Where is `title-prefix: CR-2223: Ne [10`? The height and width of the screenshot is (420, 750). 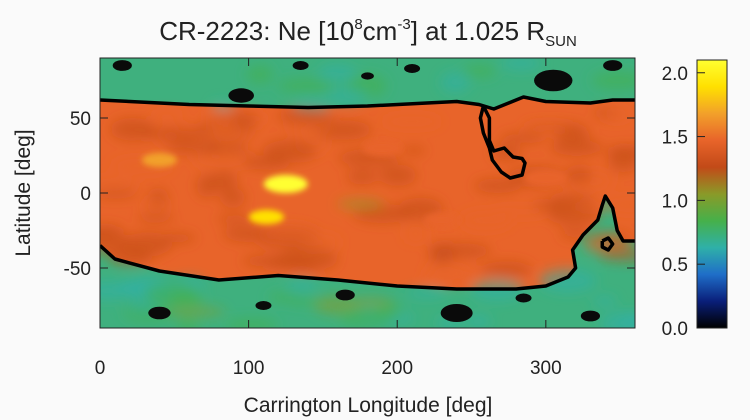
title-prefix: CR-2223: Ne [10 is located at coordinates (256, 31).